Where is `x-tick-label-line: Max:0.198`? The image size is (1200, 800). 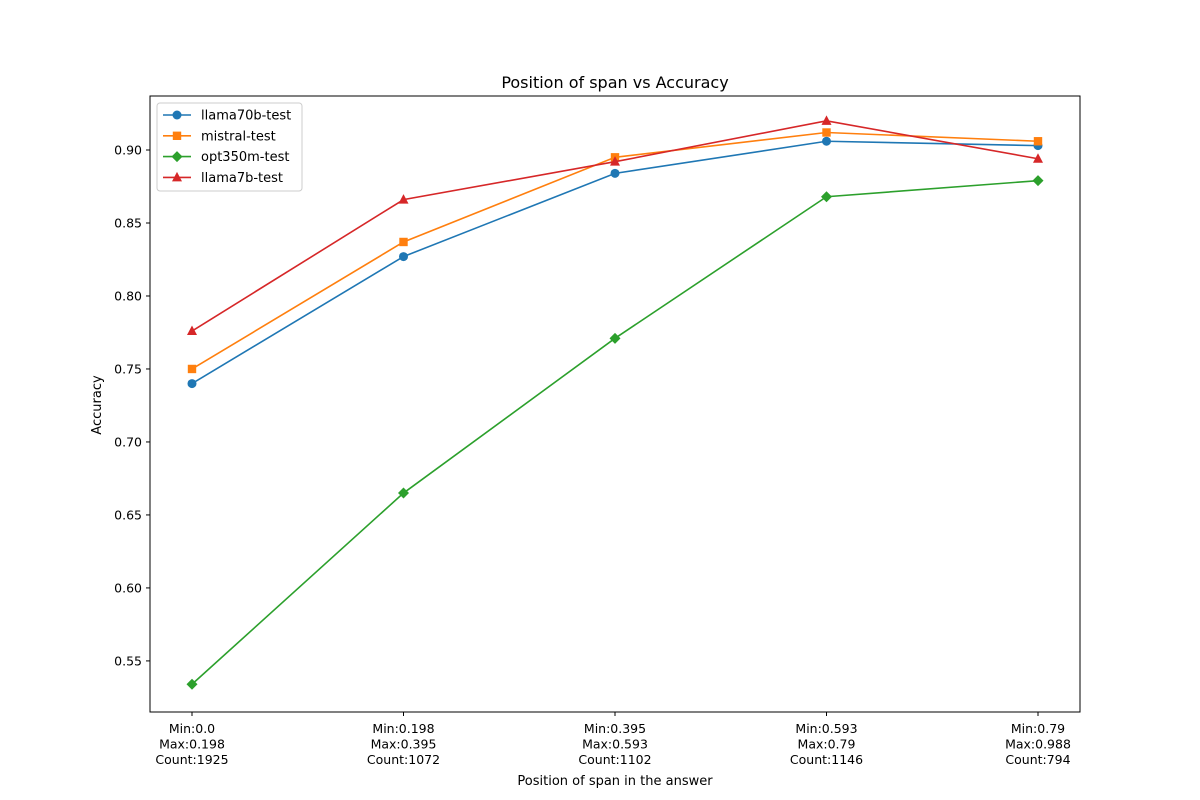
x-tick-label-line: Max:0.198 is located at coordinates (192, 744).